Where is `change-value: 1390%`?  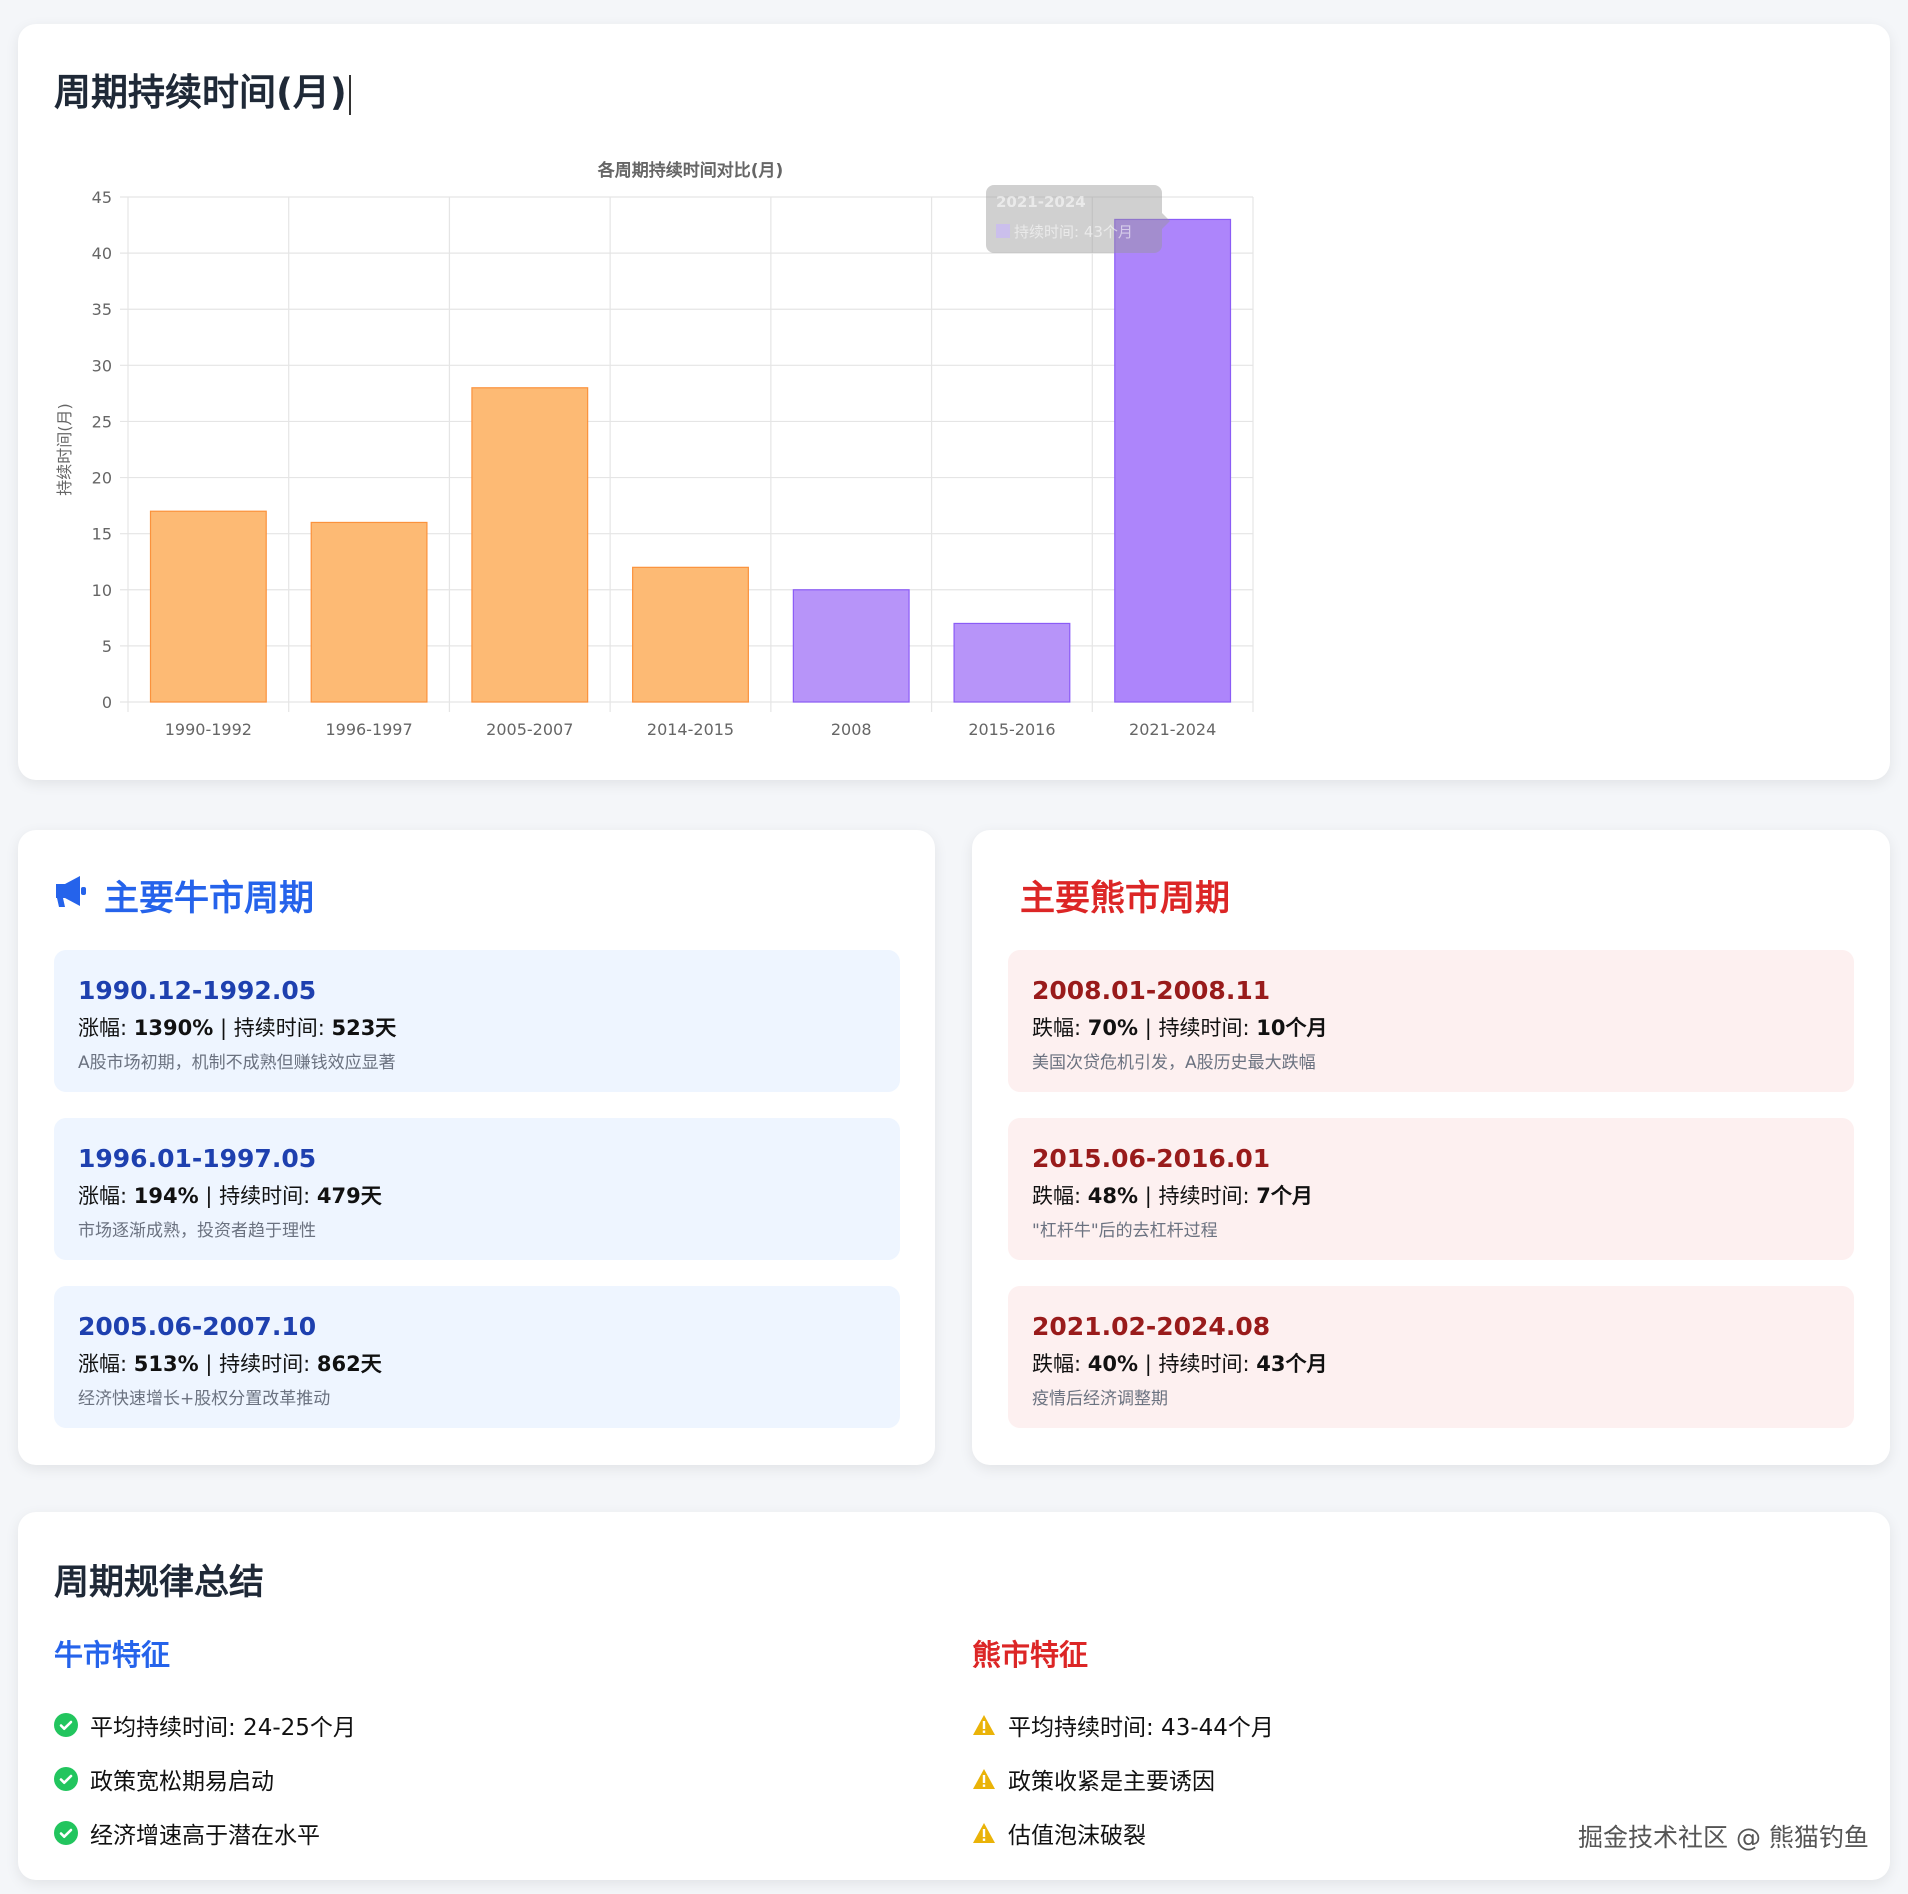 change-value: 1390% is located at coordinates (173, 1028).